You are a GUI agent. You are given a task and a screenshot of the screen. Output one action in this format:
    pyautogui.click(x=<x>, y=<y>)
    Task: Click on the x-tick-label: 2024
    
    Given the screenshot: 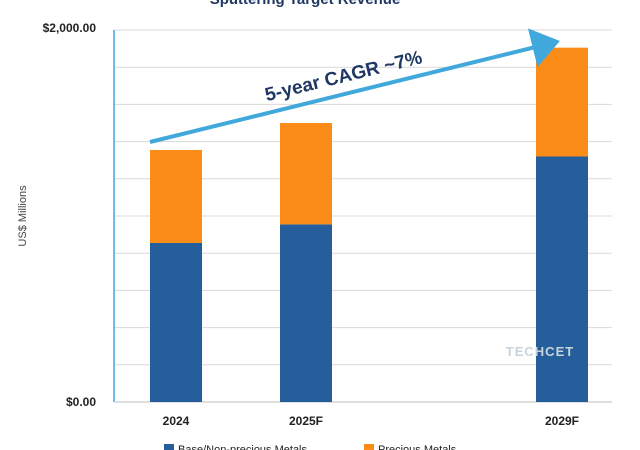 What is the action you would take?
    pyautogui.click(x=176, y=421)
    